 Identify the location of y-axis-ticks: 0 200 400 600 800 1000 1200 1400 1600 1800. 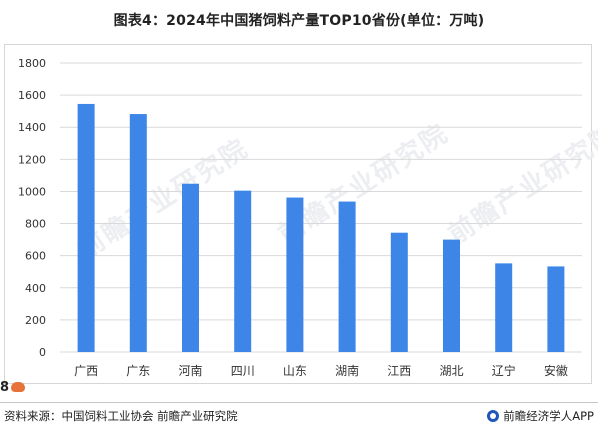
(32, 208).